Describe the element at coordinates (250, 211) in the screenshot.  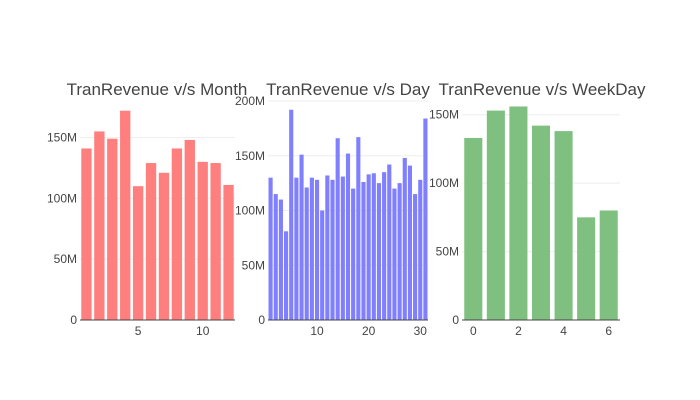
I see `y-tick-label-day-2: 100M` at that location.